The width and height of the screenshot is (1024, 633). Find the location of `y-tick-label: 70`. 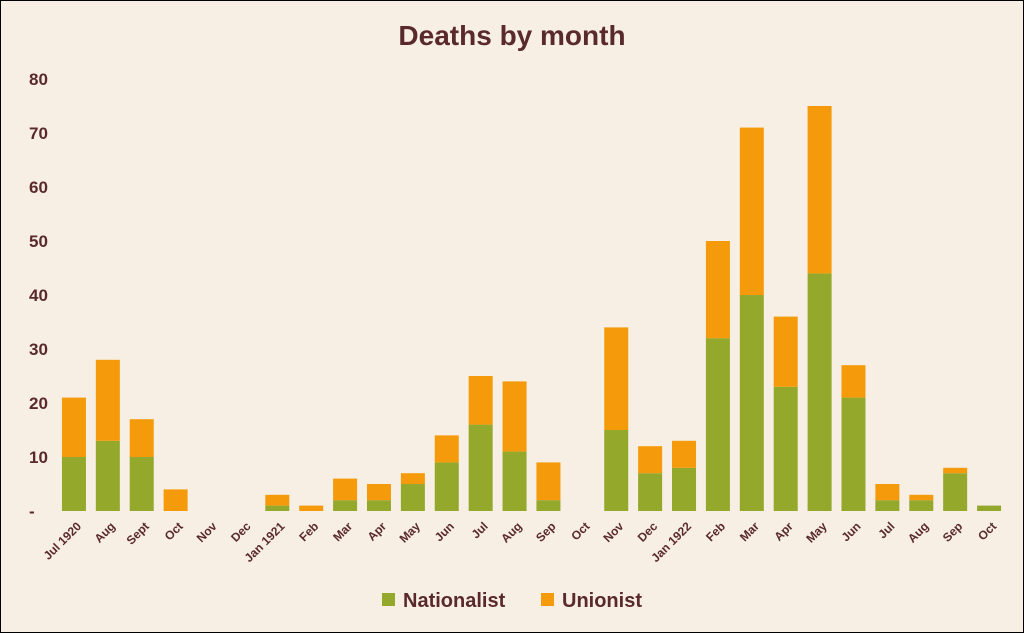

y-tick-label: 70 is located at coordinates (38, 133).